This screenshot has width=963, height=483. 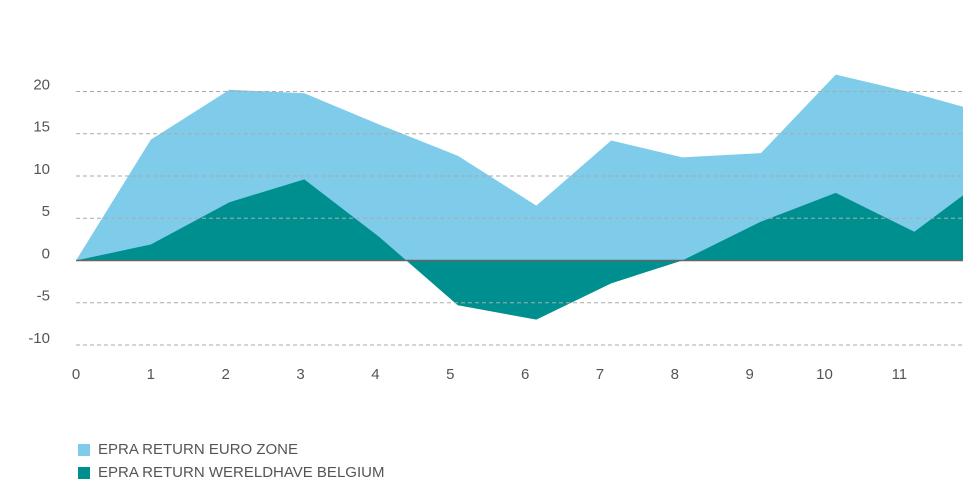 I want to click on x-tick-label: 2, so click(x=226, y=374).